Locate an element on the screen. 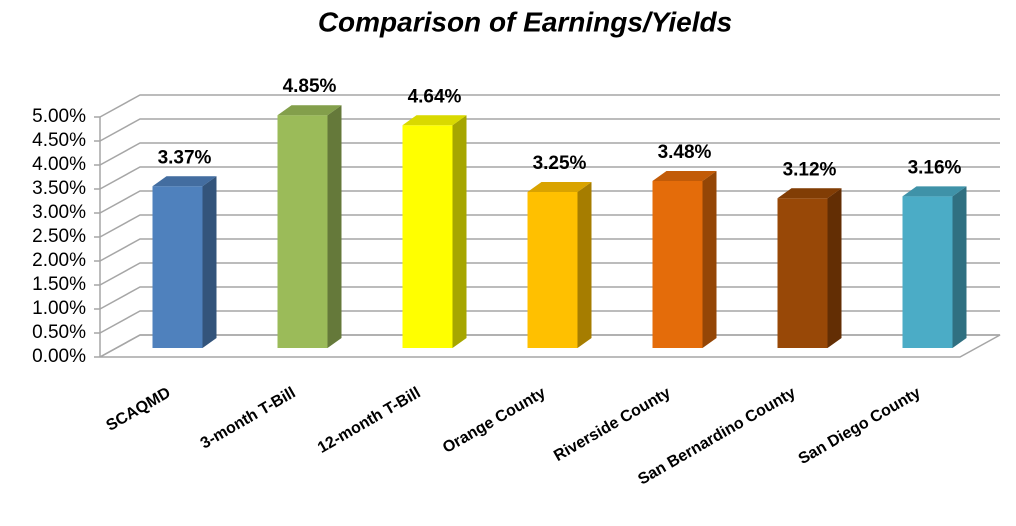  data-label: 3.25% is located at coordinates (560, 163).